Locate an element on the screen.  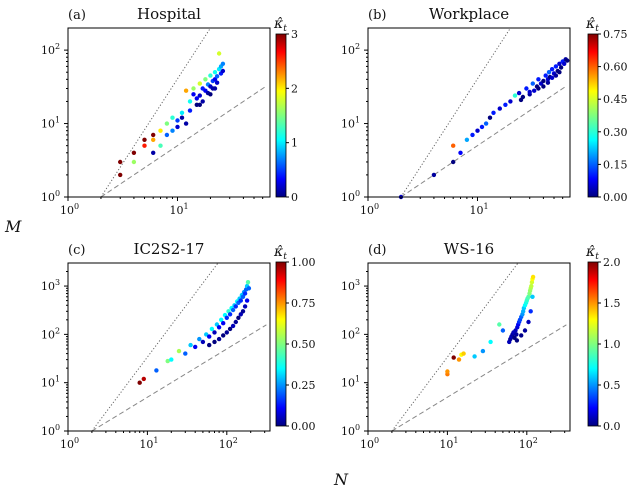
x-tick-label: 10¹ is located at coordinates (478, 209).